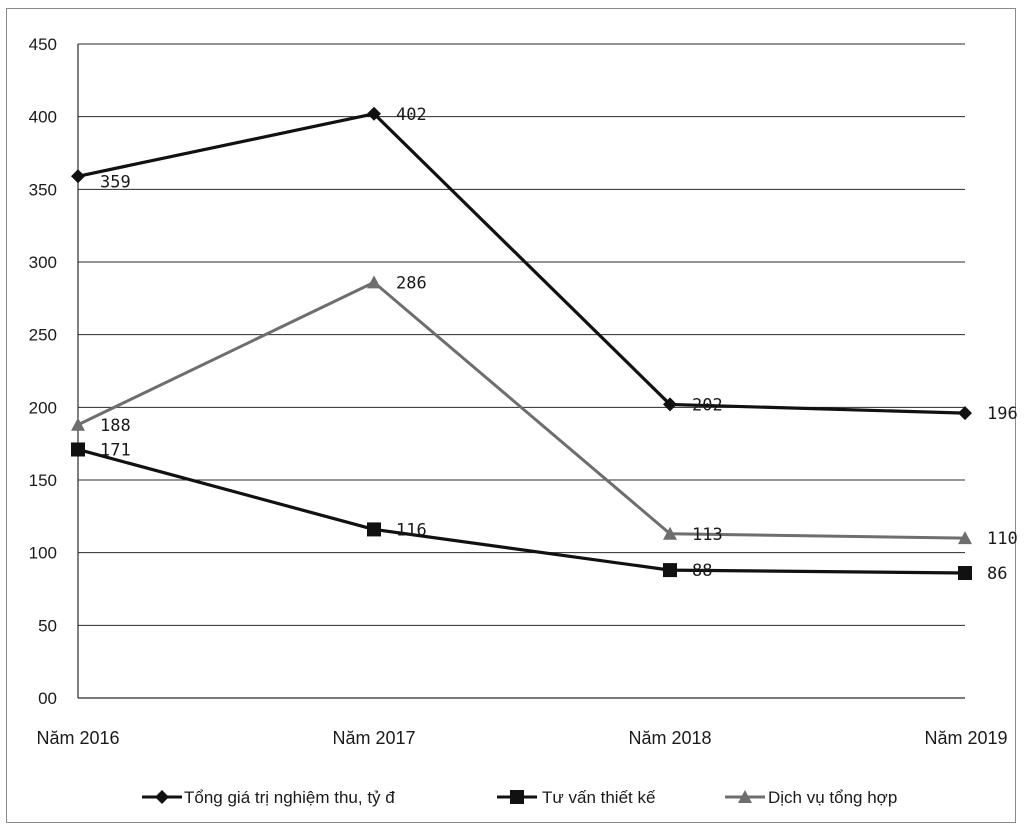  I want to click on data-label: 196, so click(1002, 414).